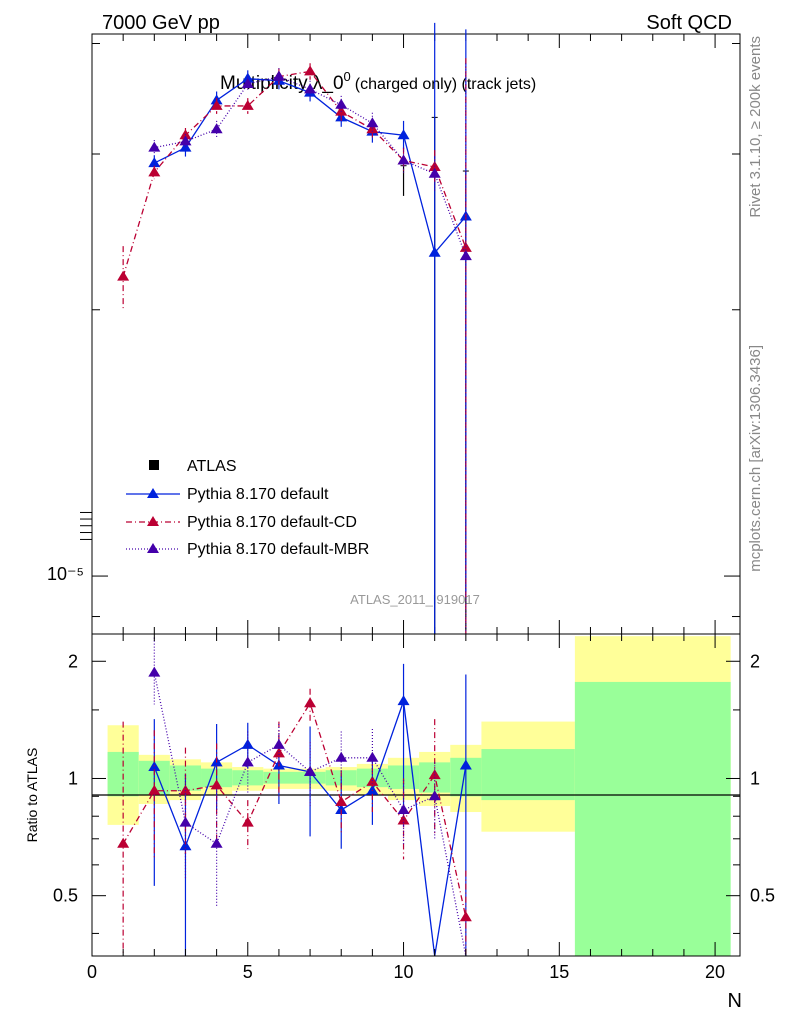 This screenshot has width=786, height=1024. What do you see at coordinates (559, 972) in the screenshot?
I see `x-tick-label: 15` at bounding box center [559, 972].